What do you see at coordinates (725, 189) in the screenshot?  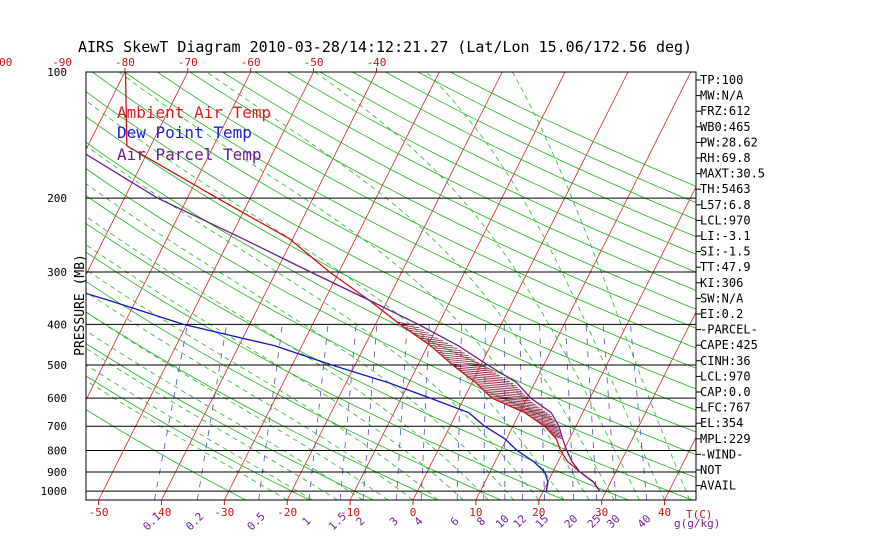 I see `index-label: TH:5463` at bounding box center [725, 189].